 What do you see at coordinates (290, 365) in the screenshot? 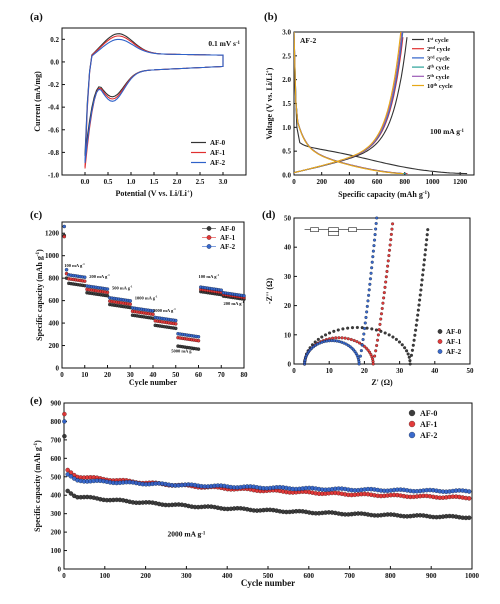
I see `panel-d-y-tick-label: 0` at bounding box center [290, 365].